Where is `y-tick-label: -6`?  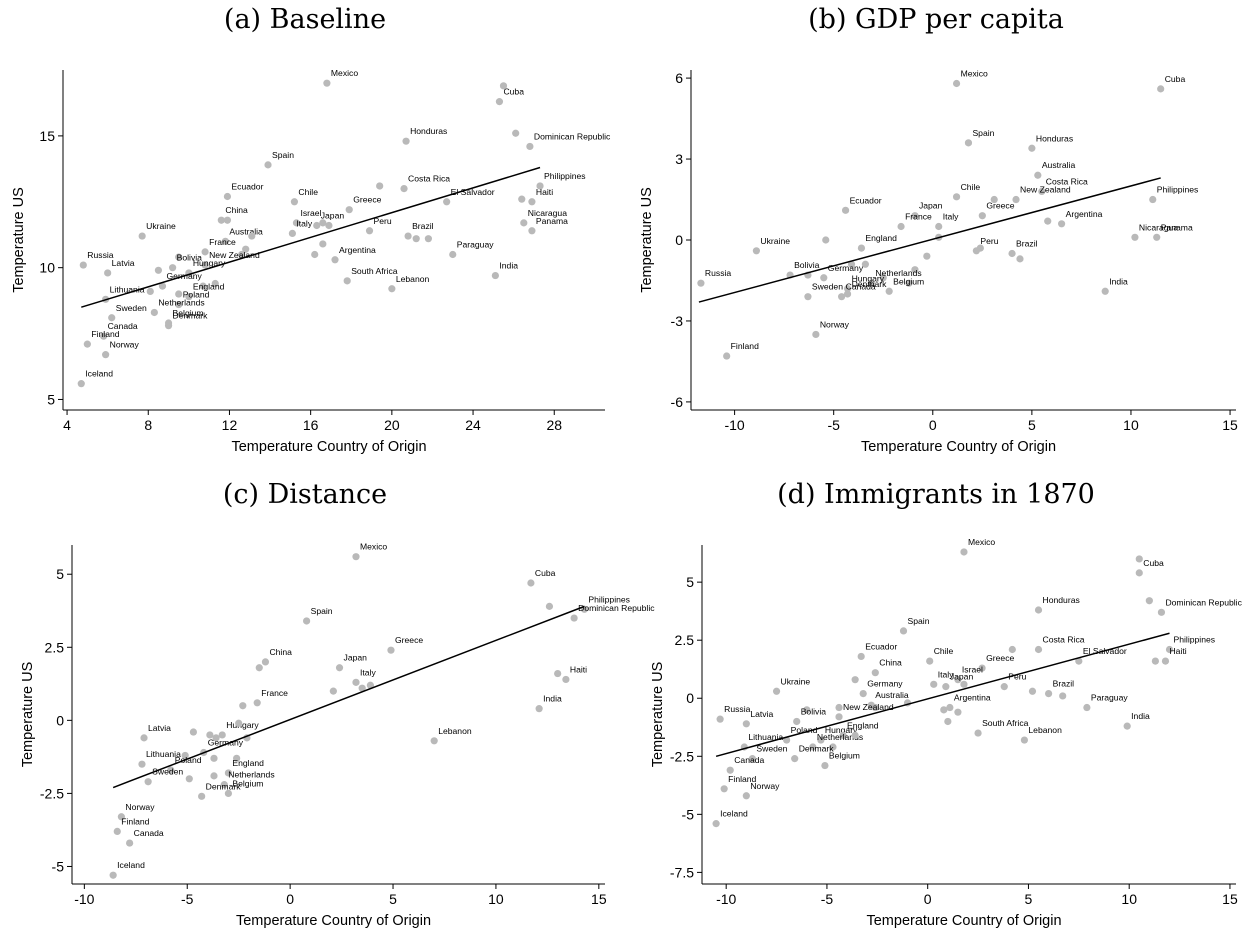
y-tick-label: -6 is located at coordinates (677, 402).